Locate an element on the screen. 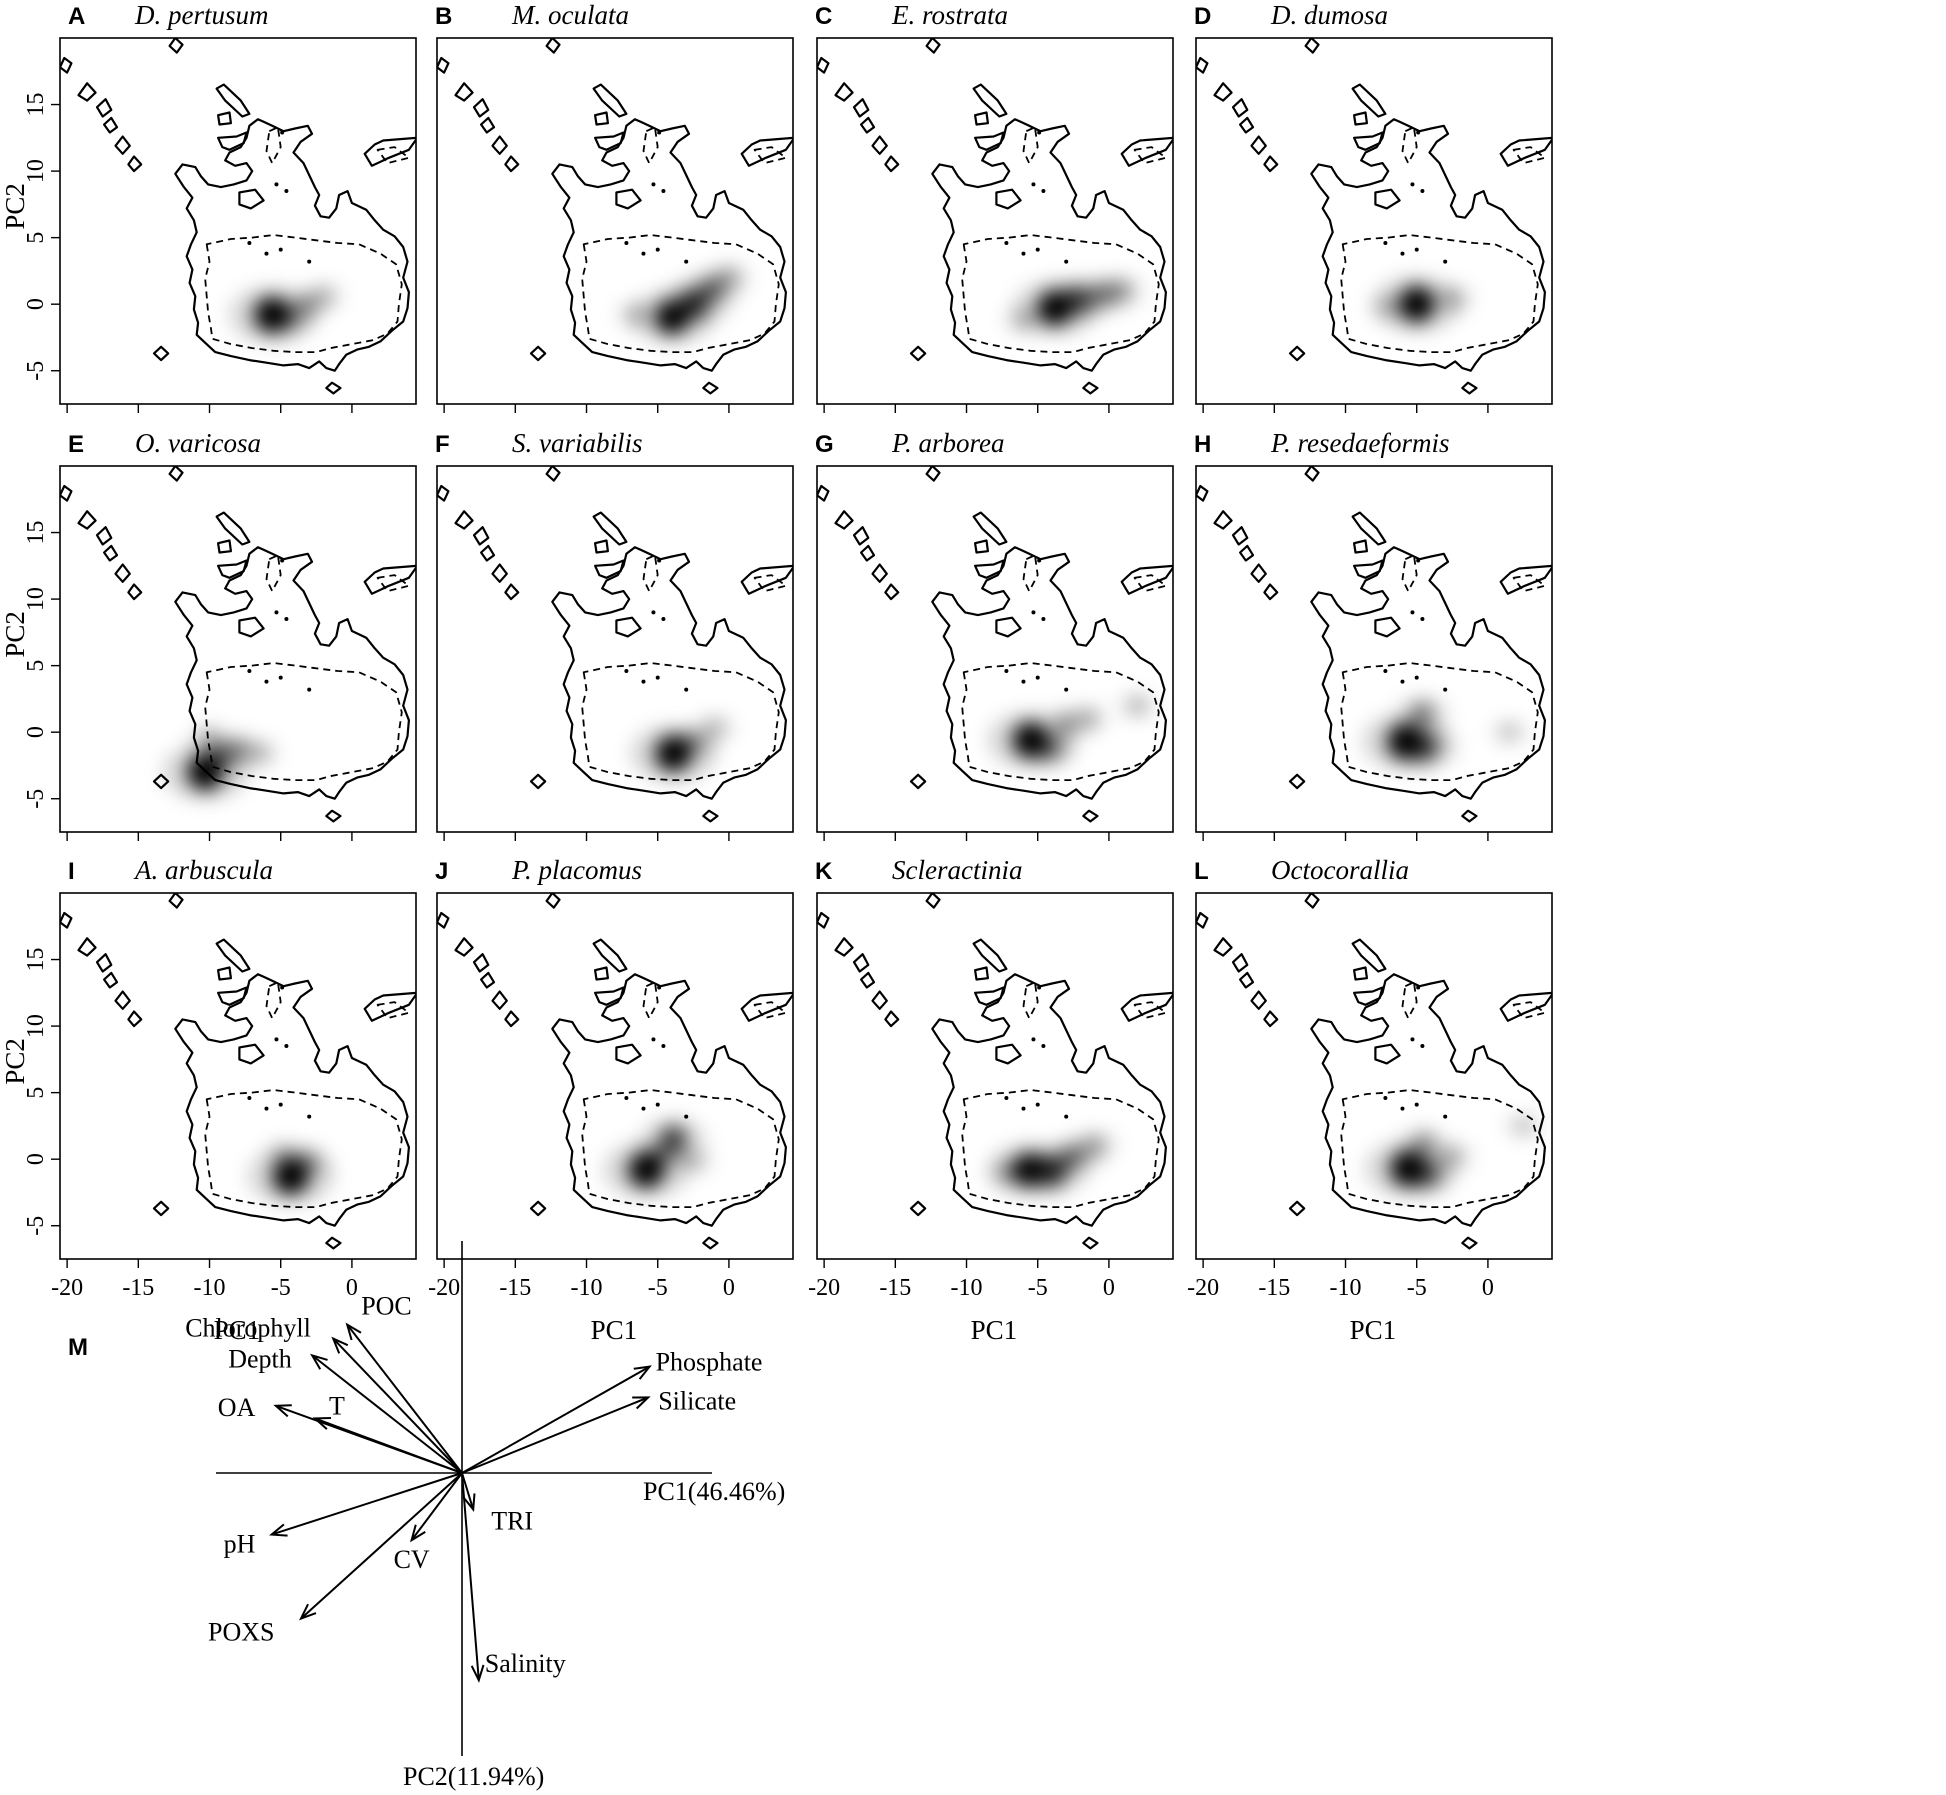 The width and height of the screenshot is (1946, 1795). pc2-axis-label: PC2(11.94%) is located at coordinates (473, 1776).